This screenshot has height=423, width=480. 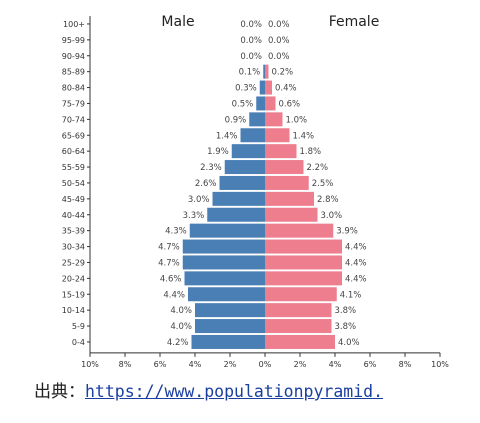 I want to click on data-label-female: 4.1%, so click(x=351, y=295).